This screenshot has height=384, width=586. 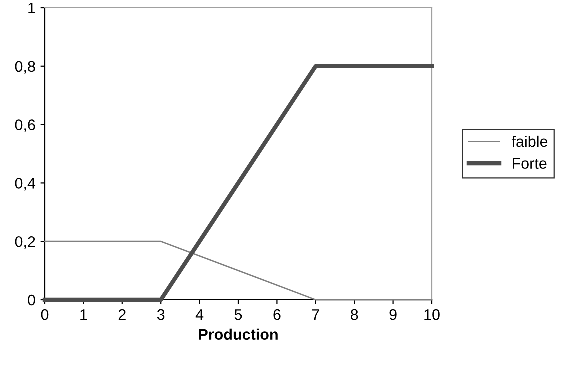 I want to click on y-tick-label: 0,8, so click(x=25, y=67).